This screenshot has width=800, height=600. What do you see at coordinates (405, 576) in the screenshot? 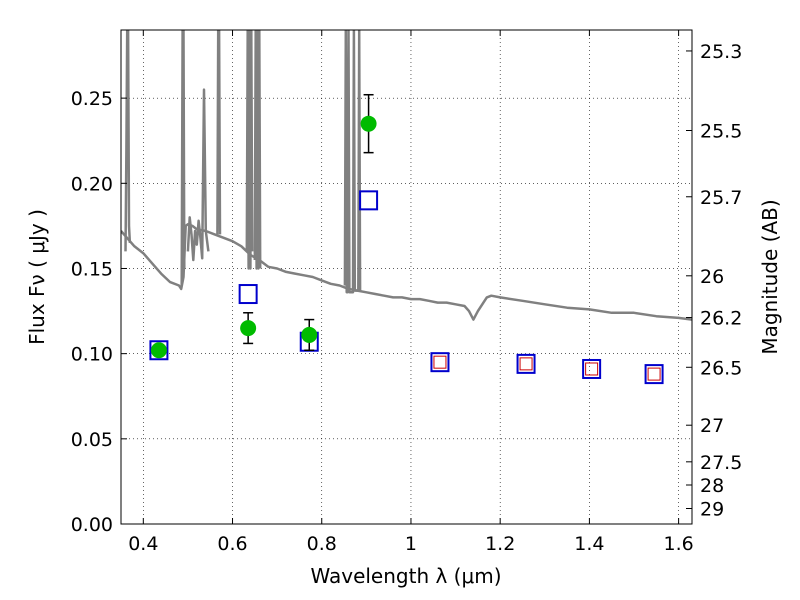
I see `x-axis-title: Wavelength λ (μm)` at bounding box center [405, 576].